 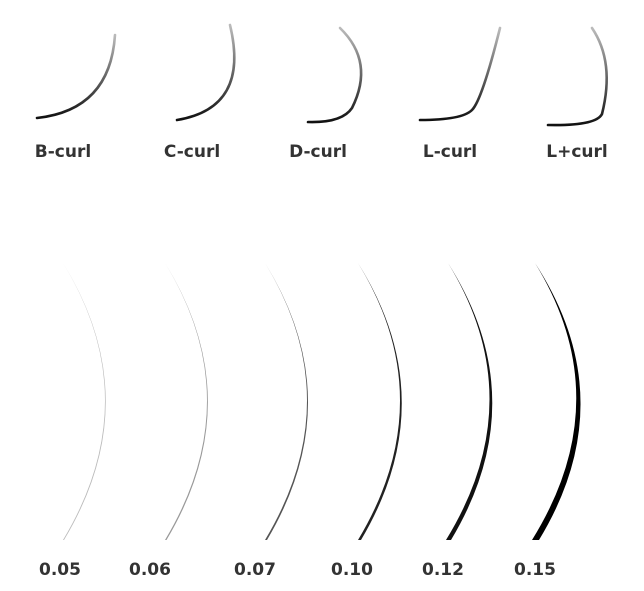 What do you see at coordinates (150, 570) in the screenshot?
I see `thickness-label: 0.06` at bounding box center [150, 570].